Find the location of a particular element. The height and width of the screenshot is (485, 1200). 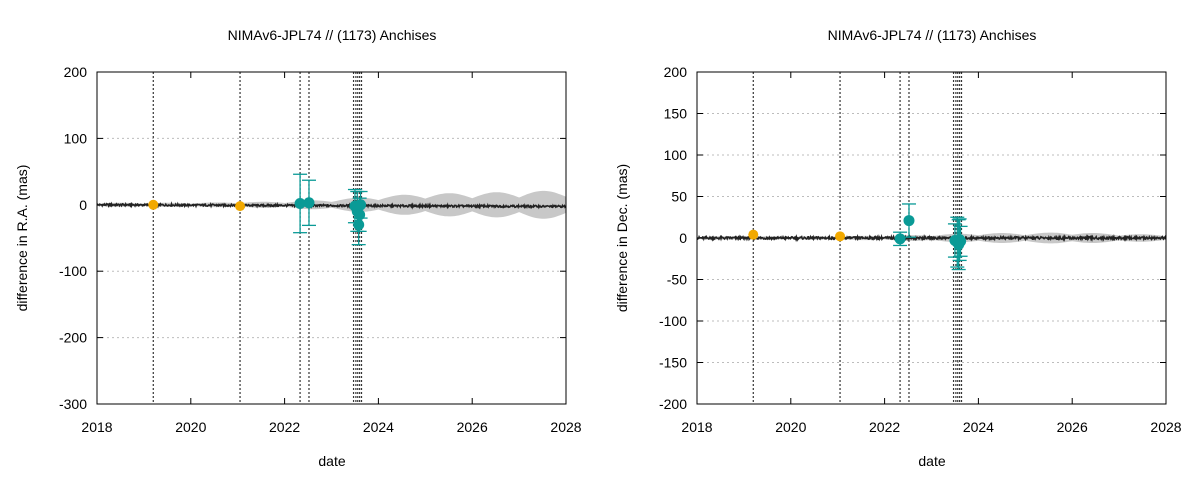

y-tick-label: -300 is located at coordinates (73, 404).